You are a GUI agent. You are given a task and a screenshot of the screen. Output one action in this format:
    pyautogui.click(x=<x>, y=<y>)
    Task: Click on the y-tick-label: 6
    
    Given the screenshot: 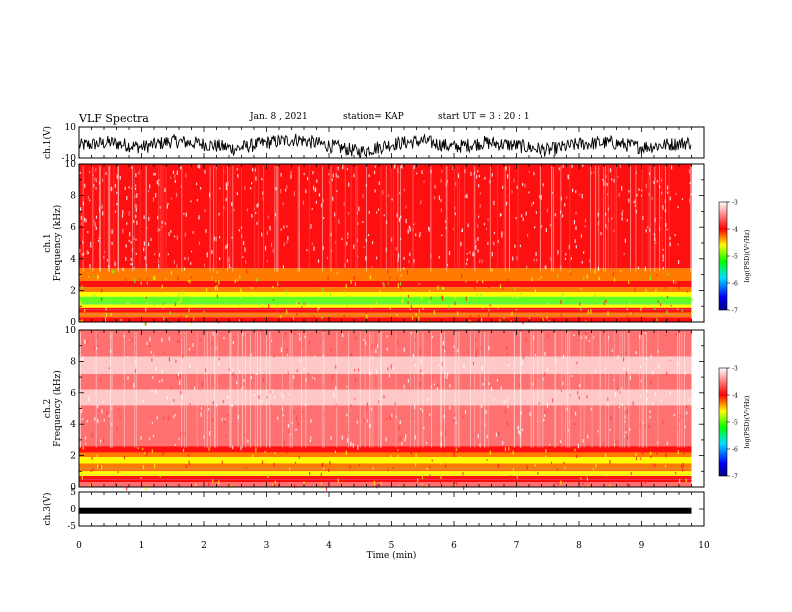 What is the action you would take?
    pyautogui.click(x=73, y=394)
    